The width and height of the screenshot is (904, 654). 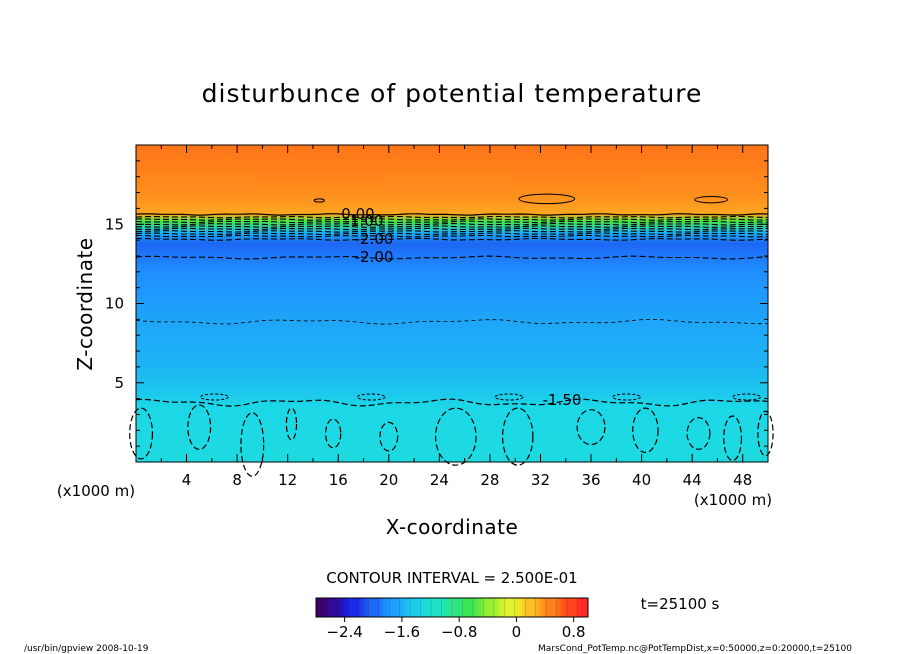 I want to click on contour-line-zero, so click(x=452, y=214).